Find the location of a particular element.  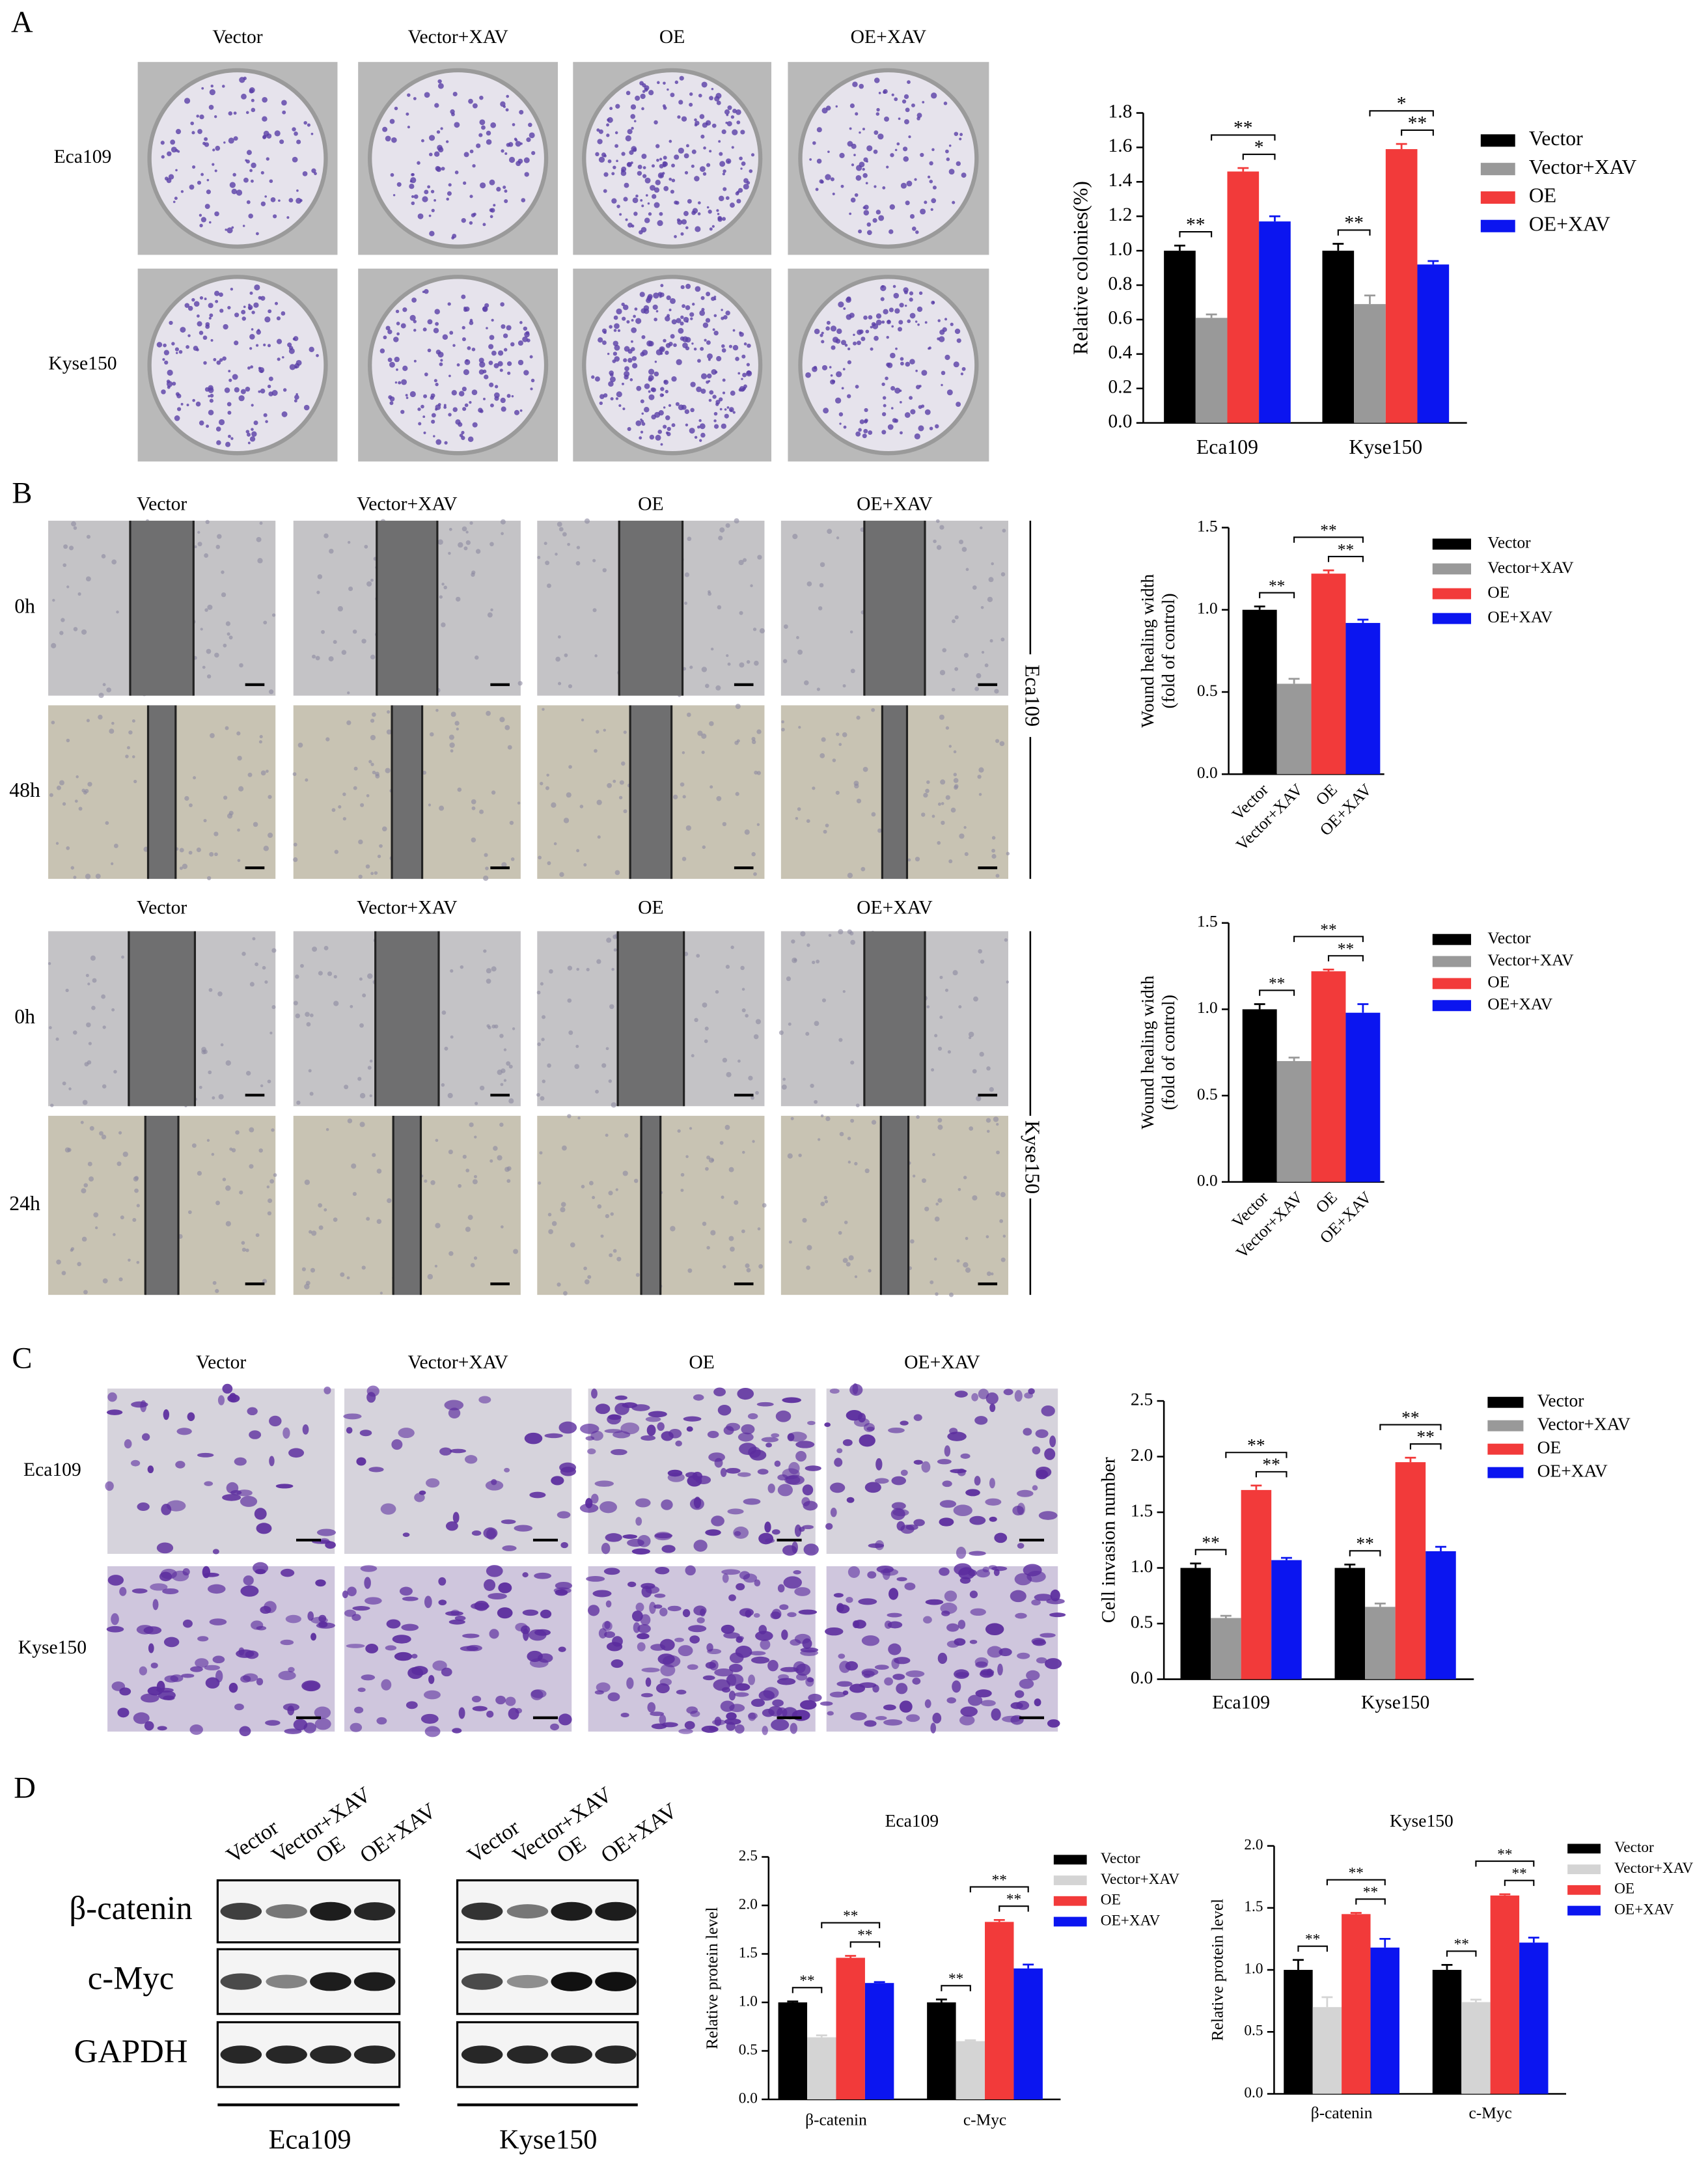

y-tick-label: 0.0 is located at coordinates (1120, 421).